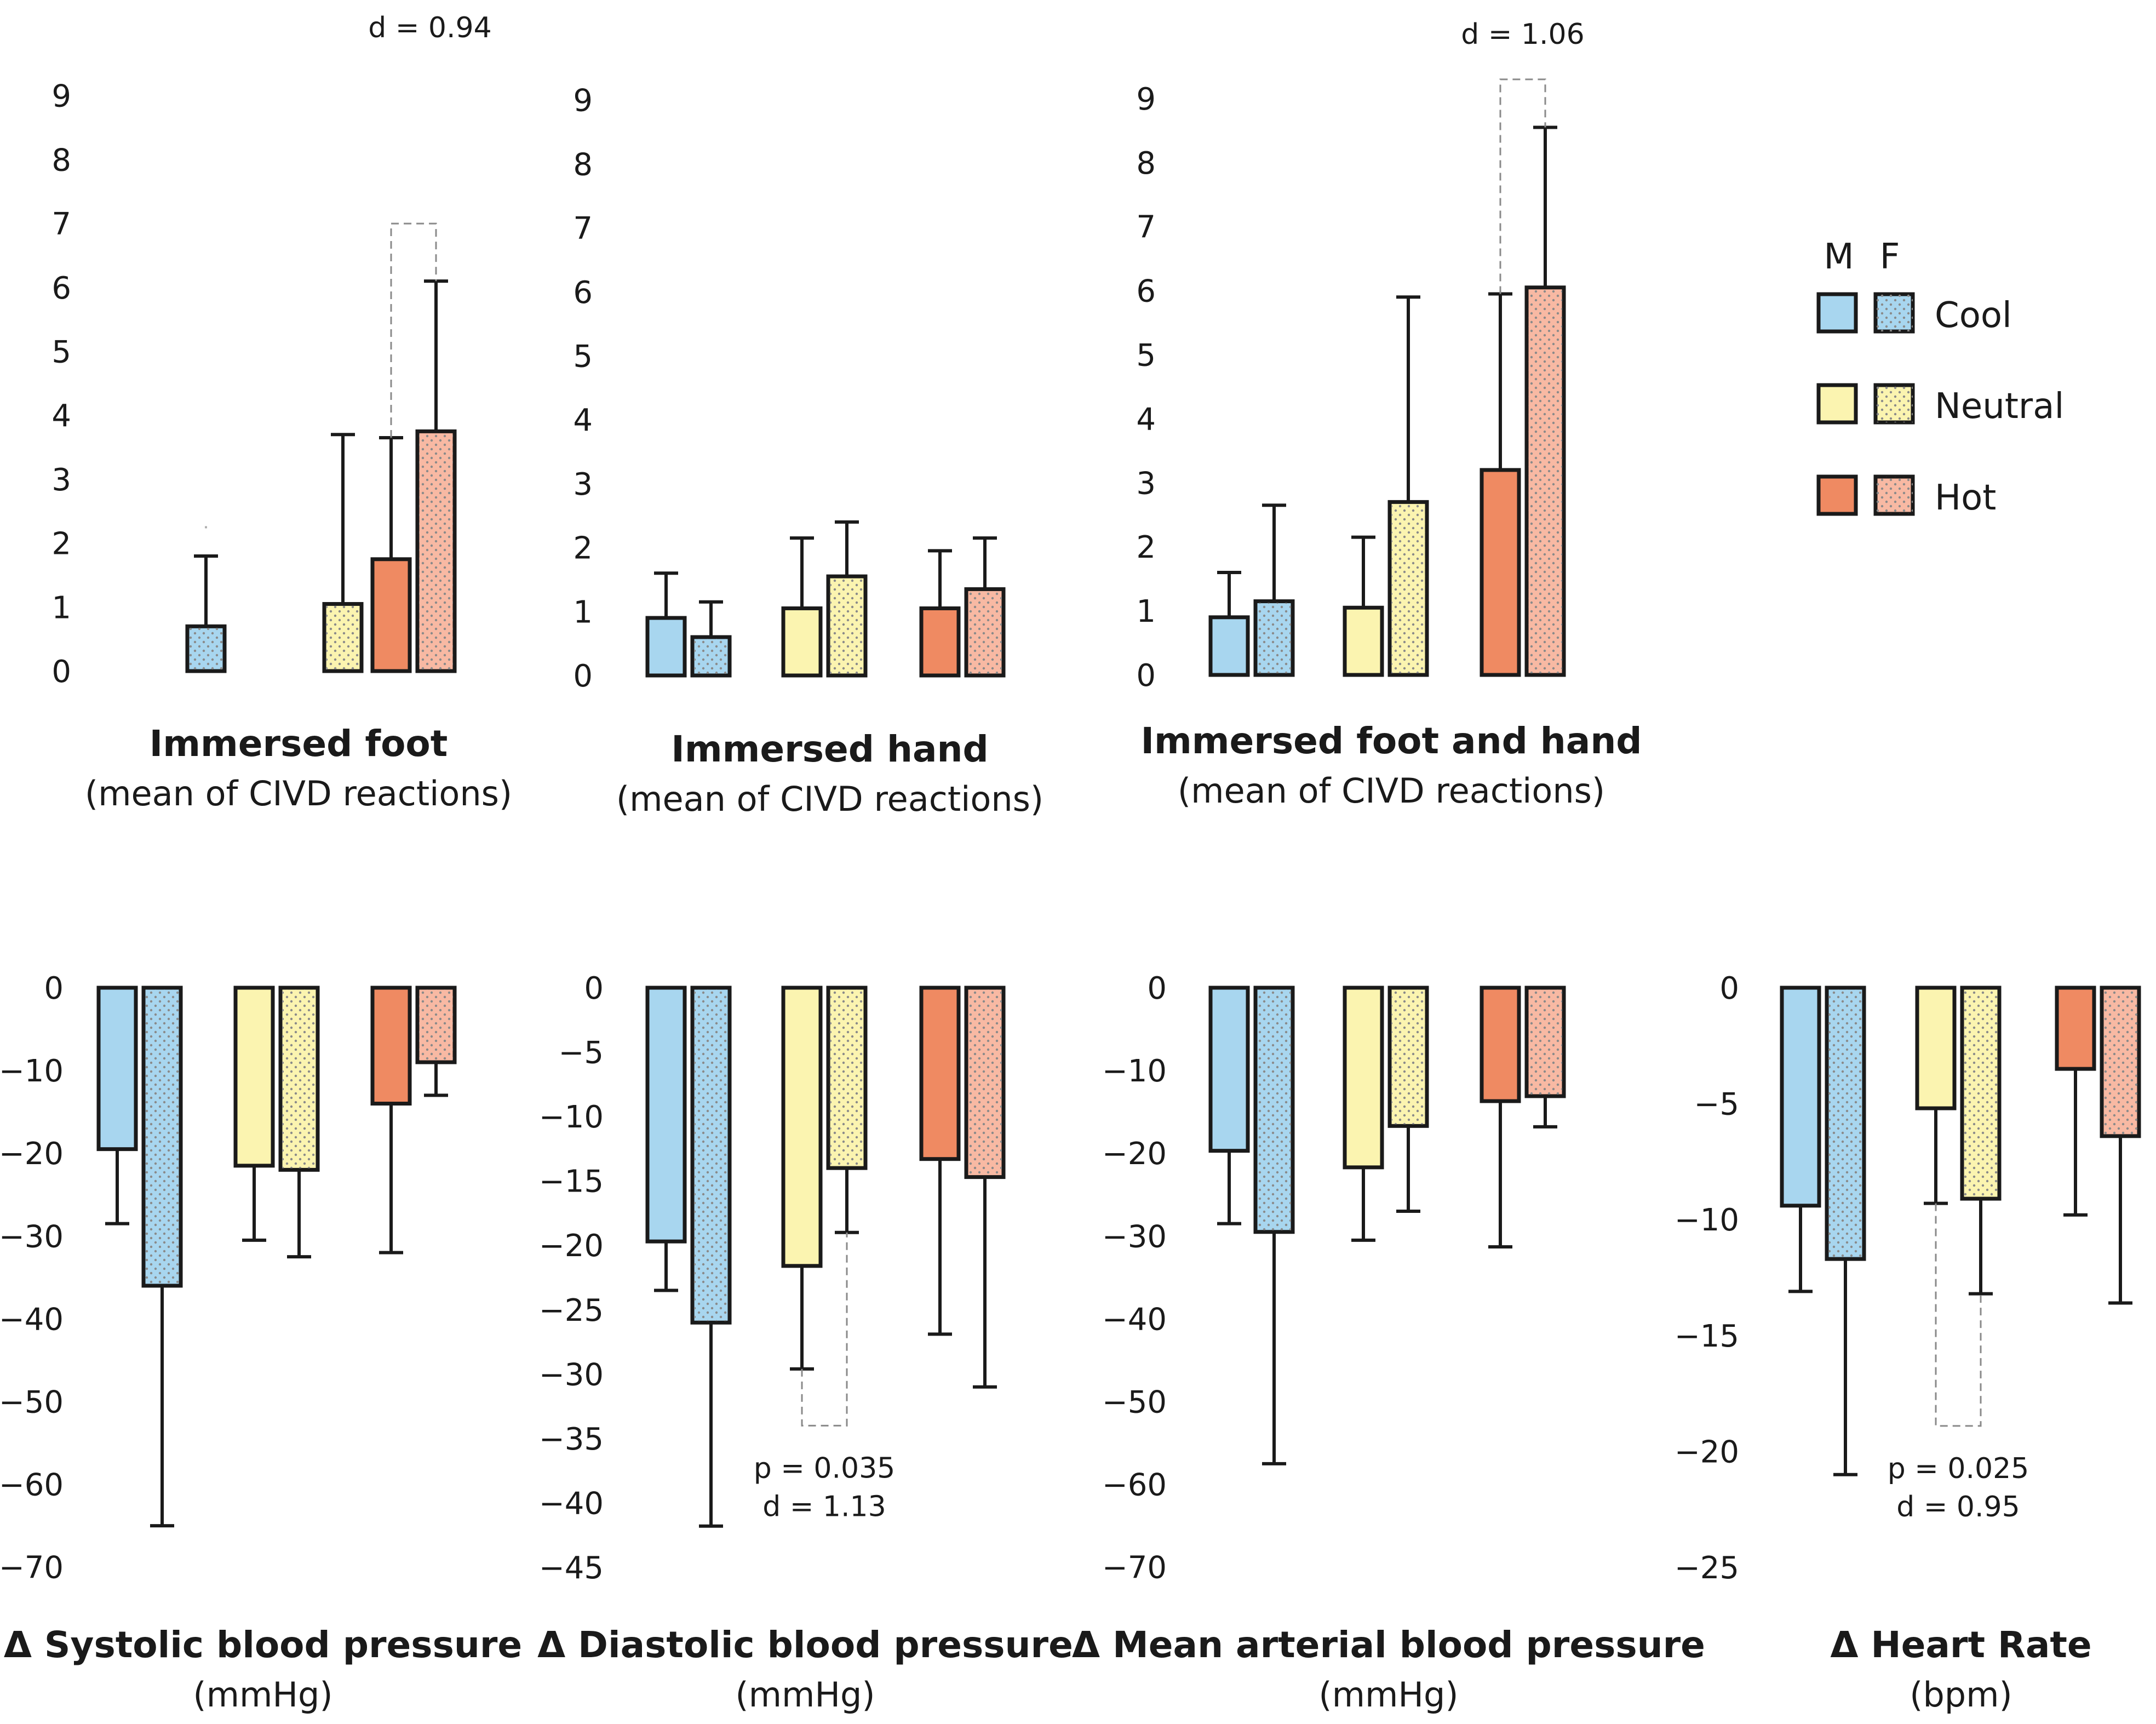 The image size is (2156, 1724). I want to click on effect-size-label-foot: d = 0.94, so click(429, 28).